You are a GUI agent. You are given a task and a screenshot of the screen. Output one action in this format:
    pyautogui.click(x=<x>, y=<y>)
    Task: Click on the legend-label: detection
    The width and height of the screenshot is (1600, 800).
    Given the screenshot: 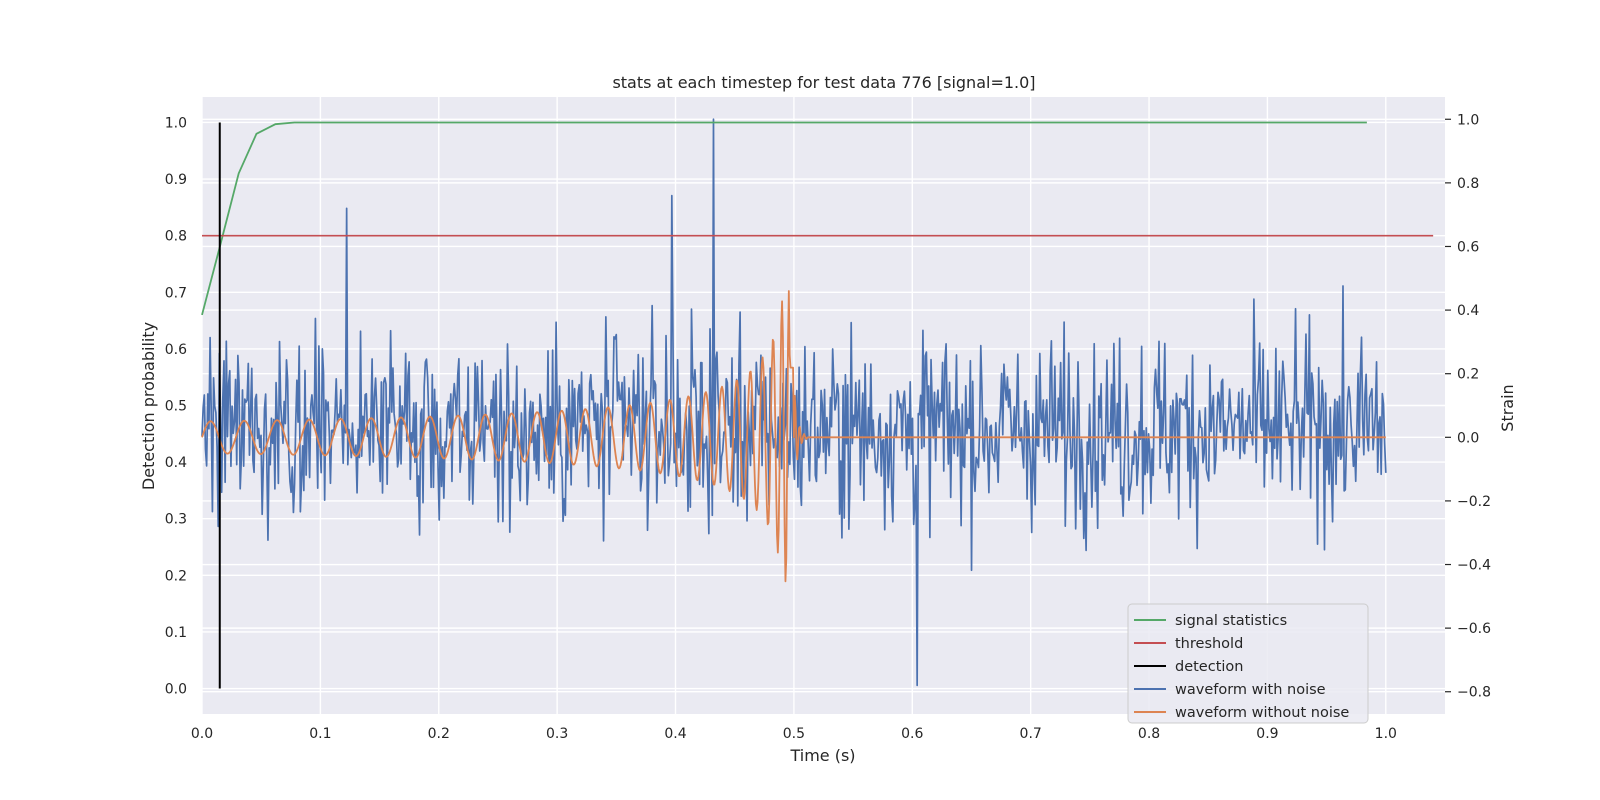 What is the action you would take?
    pyautogui.click(x=1209, y=667)
    